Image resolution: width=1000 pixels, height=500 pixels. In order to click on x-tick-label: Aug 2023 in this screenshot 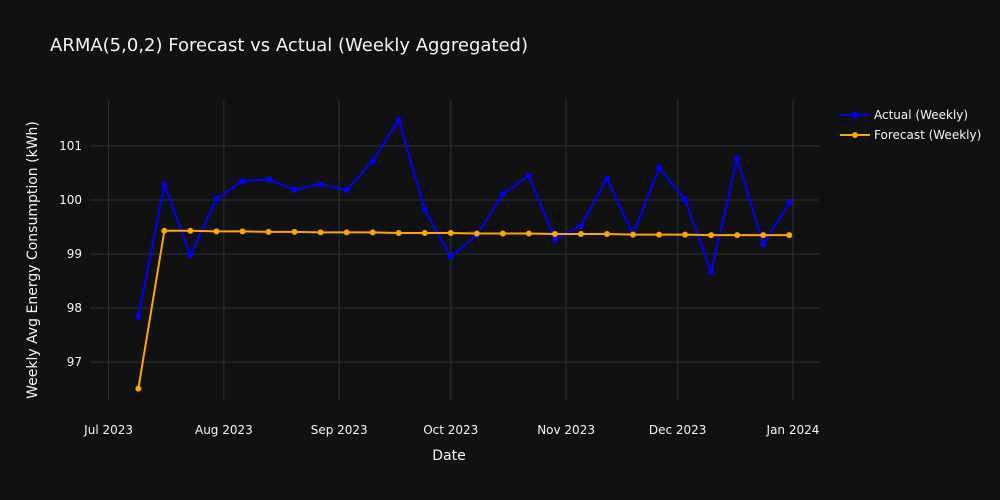, I will do `click(224, 430)`.